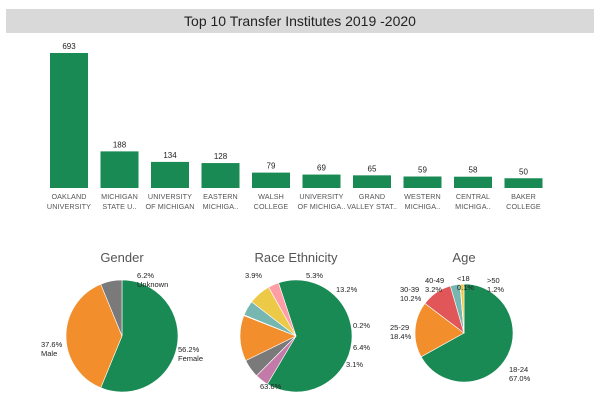  Describe the element at coordinates (372, 196) in the screenshot. I see `category-label-7-1: GRAND` at that location.